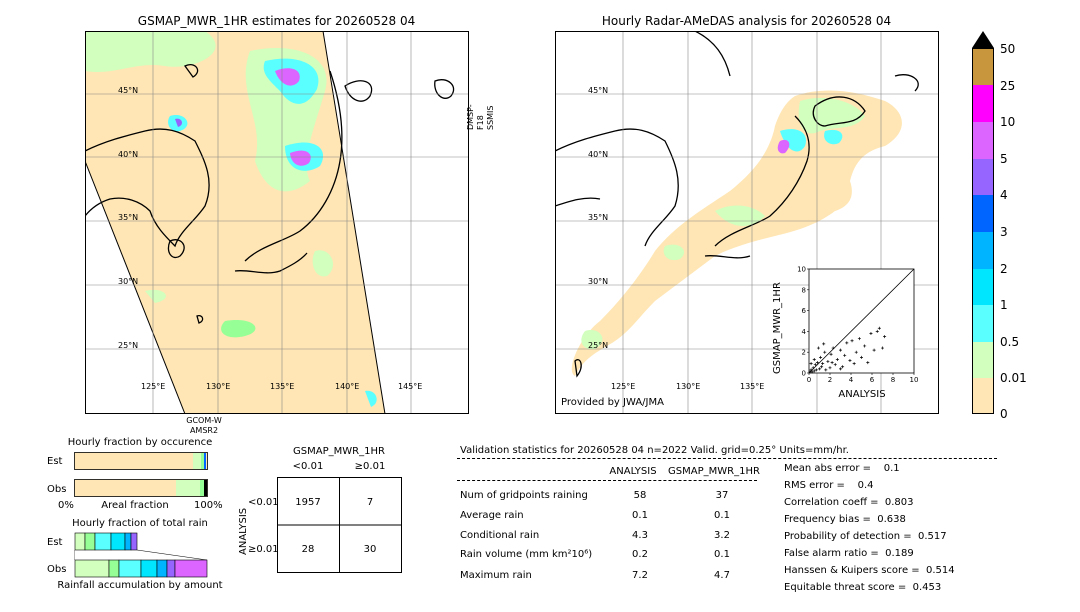 The width and height of the screenshot is (1080, 612). What do you see at coordinates (128, 90) in the screenshot?
I see `left-lat-45: 45°N` at bounding box center [128, 90].